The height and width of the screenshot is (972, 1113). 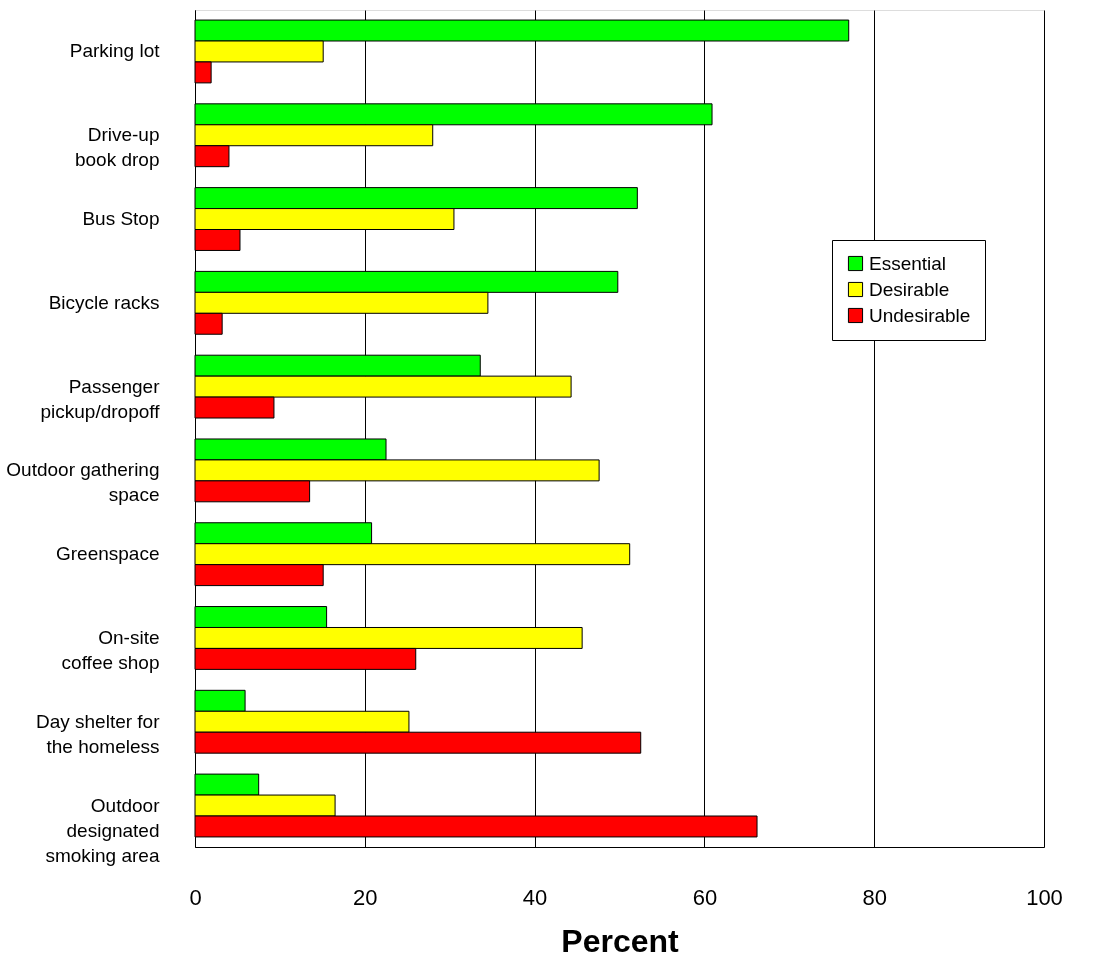 I want to click on y-tick-label: Bus Stop, so click(x=121, y=219).